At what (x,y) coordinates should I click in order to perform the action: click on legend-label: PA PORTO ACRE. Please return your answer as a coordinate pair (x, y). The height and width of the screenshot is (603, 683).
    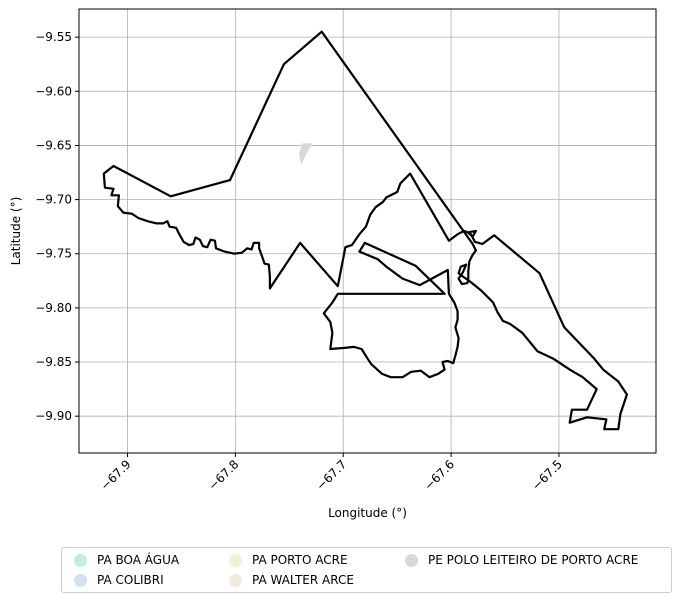
    Looking at the image, I should click on (300, 560).